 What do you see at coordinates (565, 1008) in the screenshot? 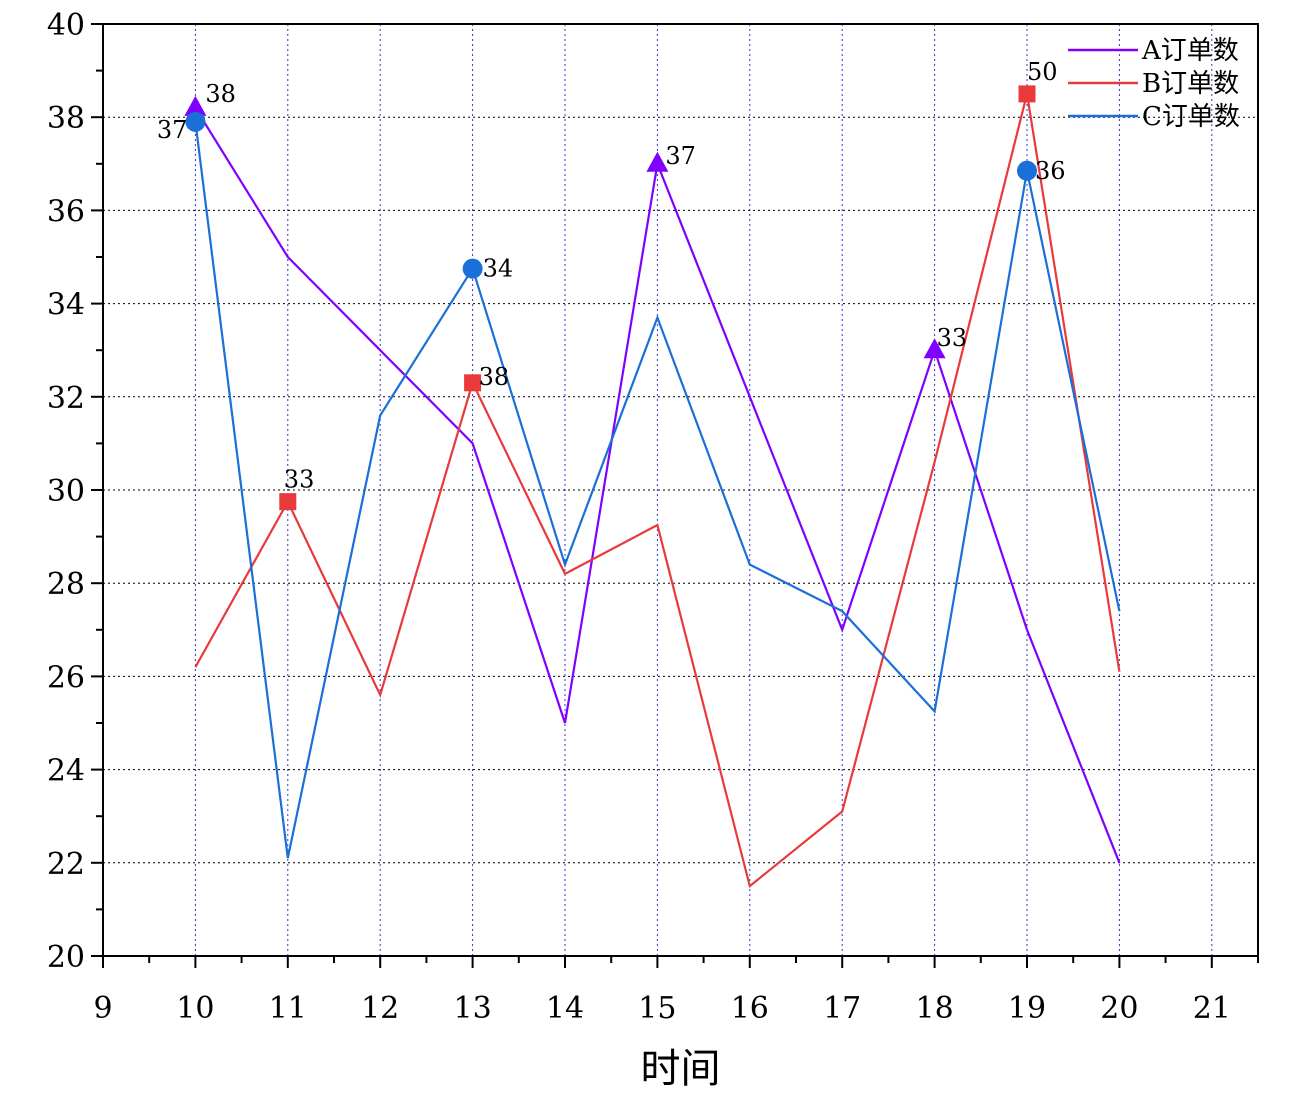
I see `x-tick-label: 14` at bounding box center [565, 1008].